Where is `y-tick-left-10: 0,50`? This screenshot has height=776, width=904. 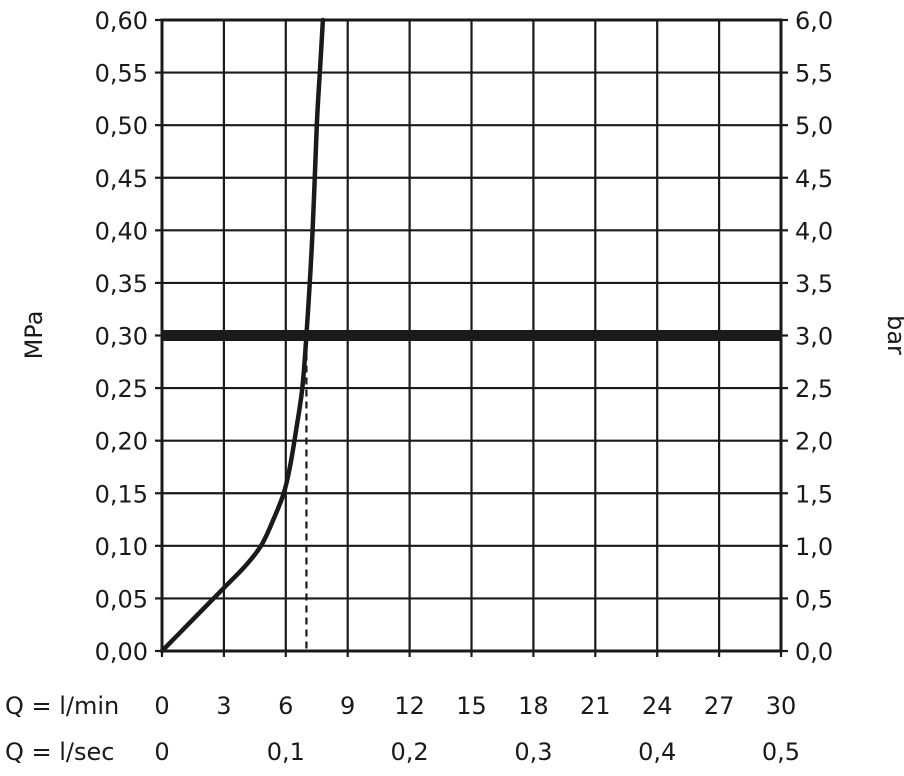 y-tick-left-10: 0,50 is located at coordinates (121, 126).